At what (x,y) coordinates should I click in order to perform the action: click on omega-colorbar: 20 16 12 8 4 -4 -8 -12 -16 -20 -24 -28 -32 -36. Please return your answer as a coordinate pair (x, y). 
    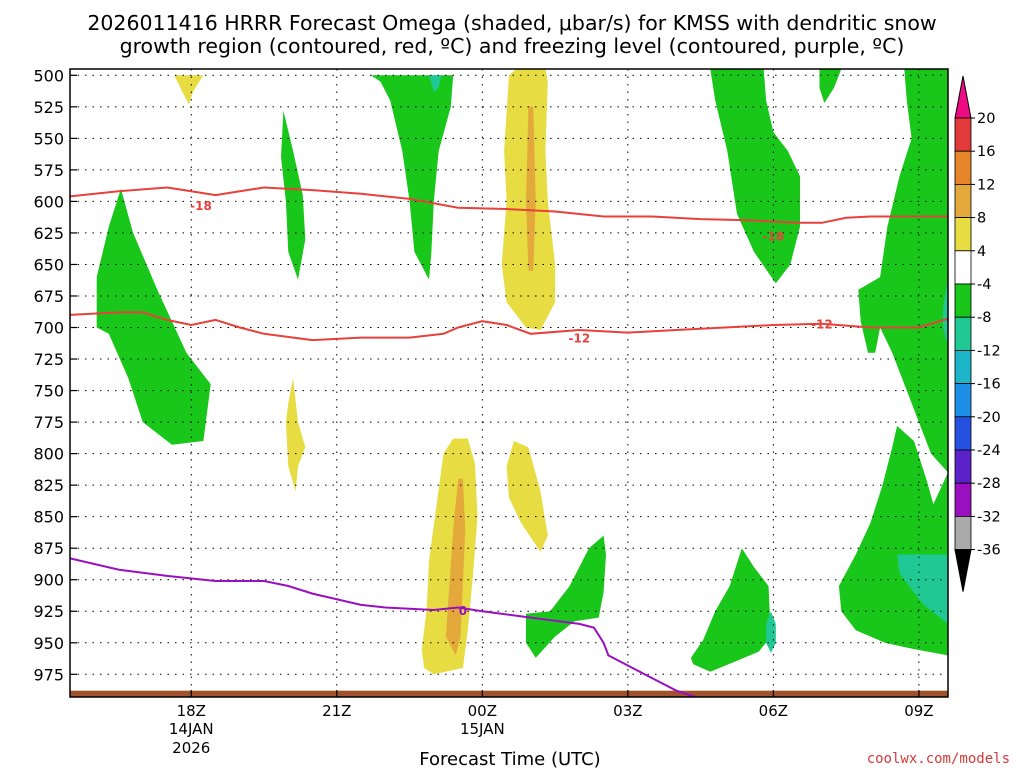
    Looking at the image, I should click on (977, 333).